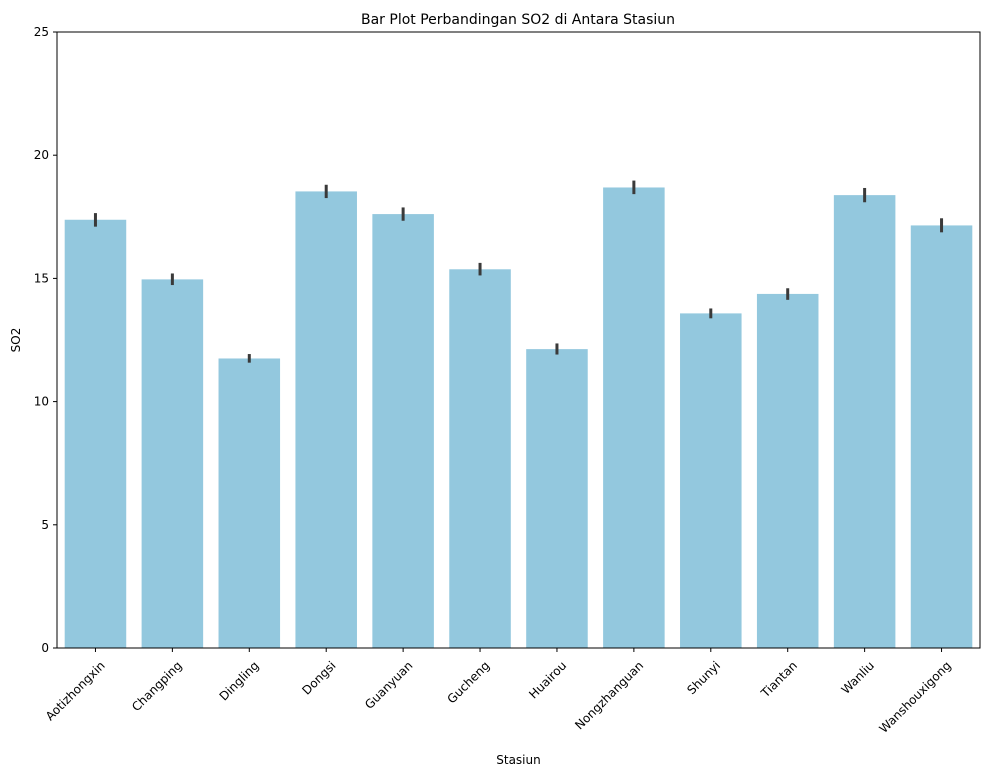 This screenshot has width=1002, height=775. Describe the element at coordinates (41, 402) in the screenshot. I see `y-tick-label: 10` at that location.